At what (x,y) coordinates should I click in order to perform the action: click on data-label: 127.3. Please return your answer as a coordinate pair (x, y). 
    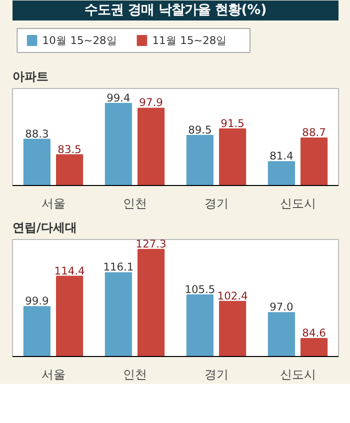
    Looking at the image, I should click on (151, 243).